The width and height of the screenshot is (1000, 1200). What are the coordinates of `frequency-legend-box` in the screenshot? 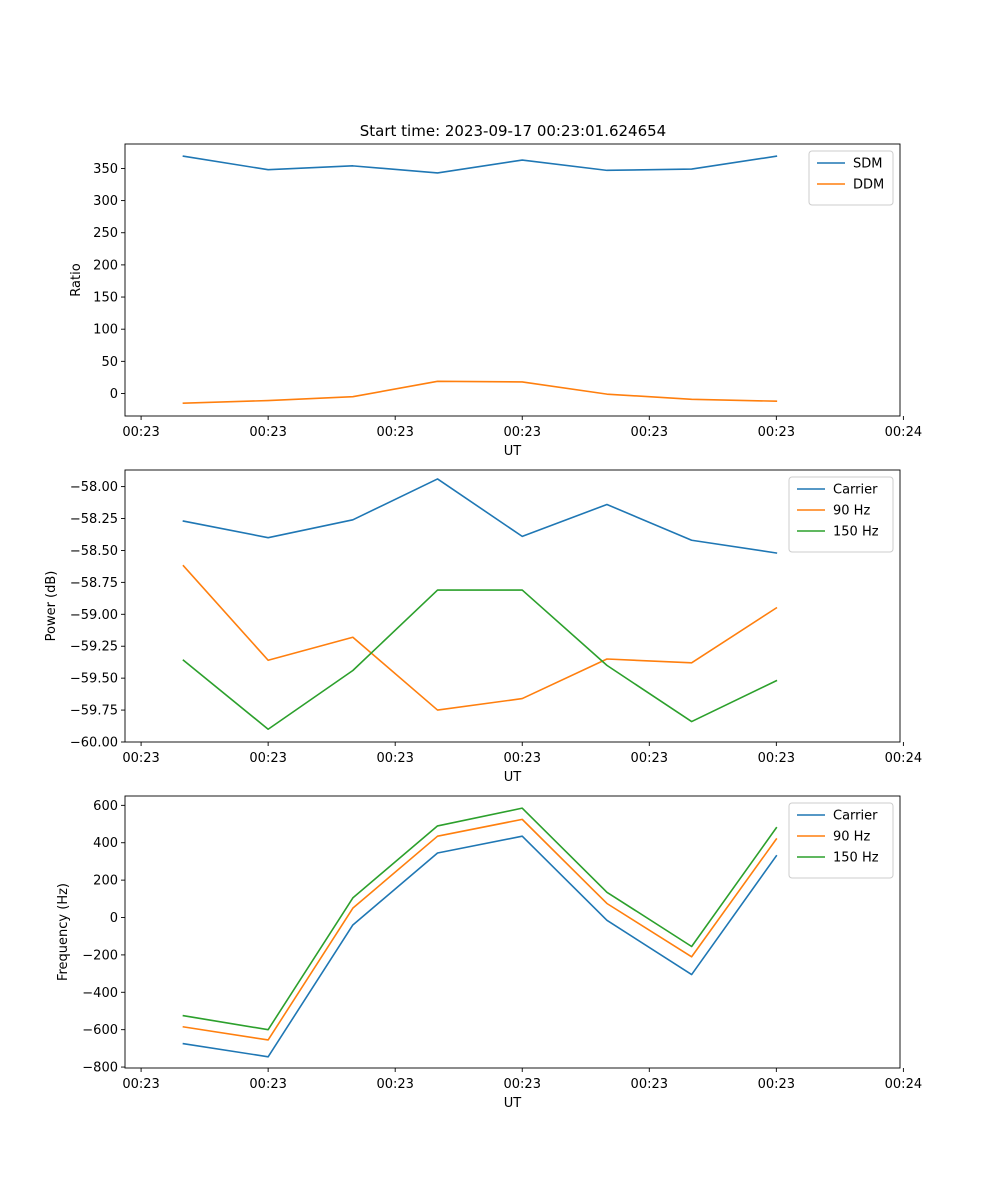 It's located at (841, 840).